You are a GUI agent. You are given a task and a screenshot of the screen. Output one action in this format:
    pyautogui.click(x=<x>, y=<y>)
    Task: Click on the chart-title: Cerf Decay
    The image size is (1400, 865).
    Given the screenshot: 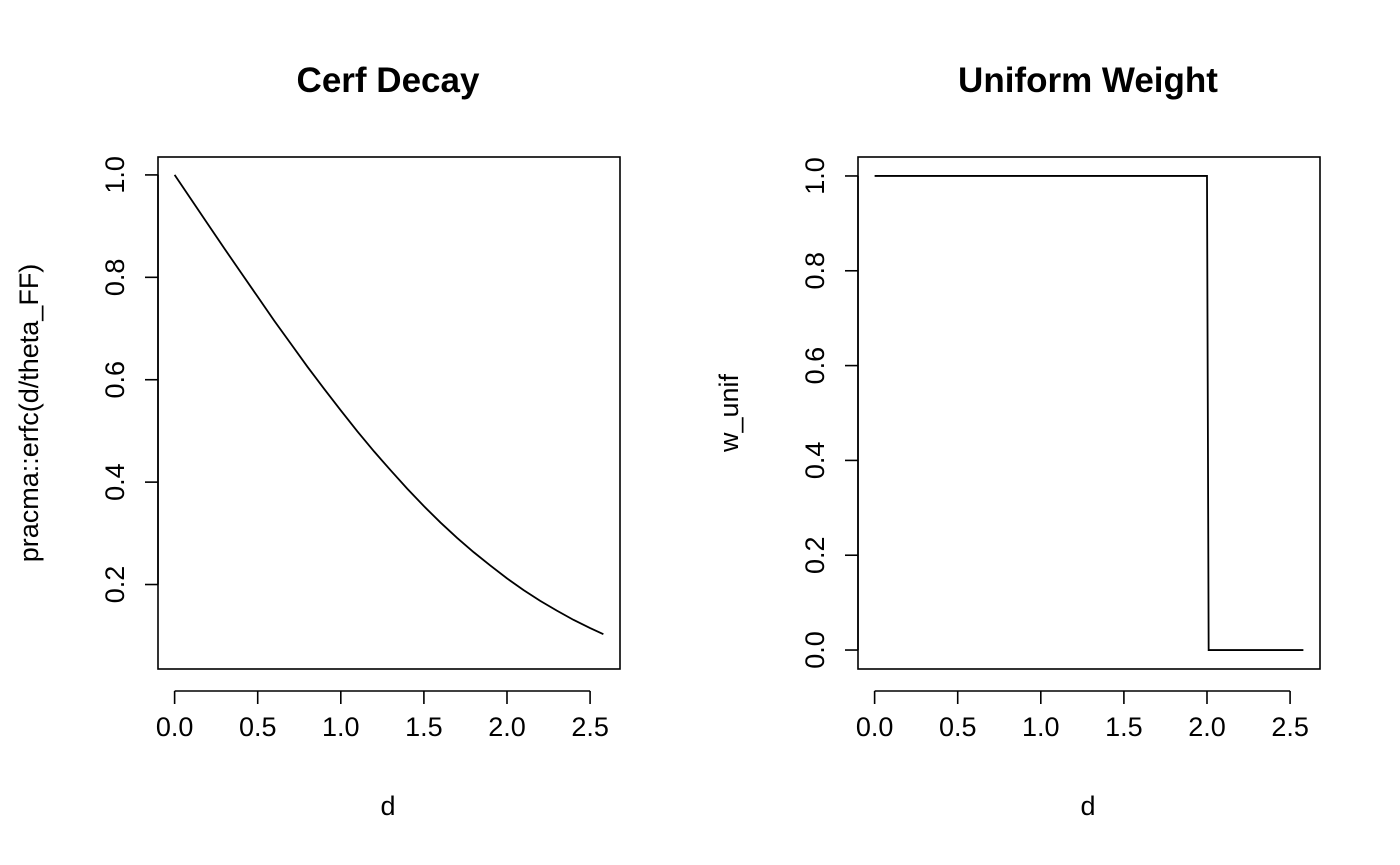 What is the action you would take?
    pyautogui.click(x=388, y=80)
    